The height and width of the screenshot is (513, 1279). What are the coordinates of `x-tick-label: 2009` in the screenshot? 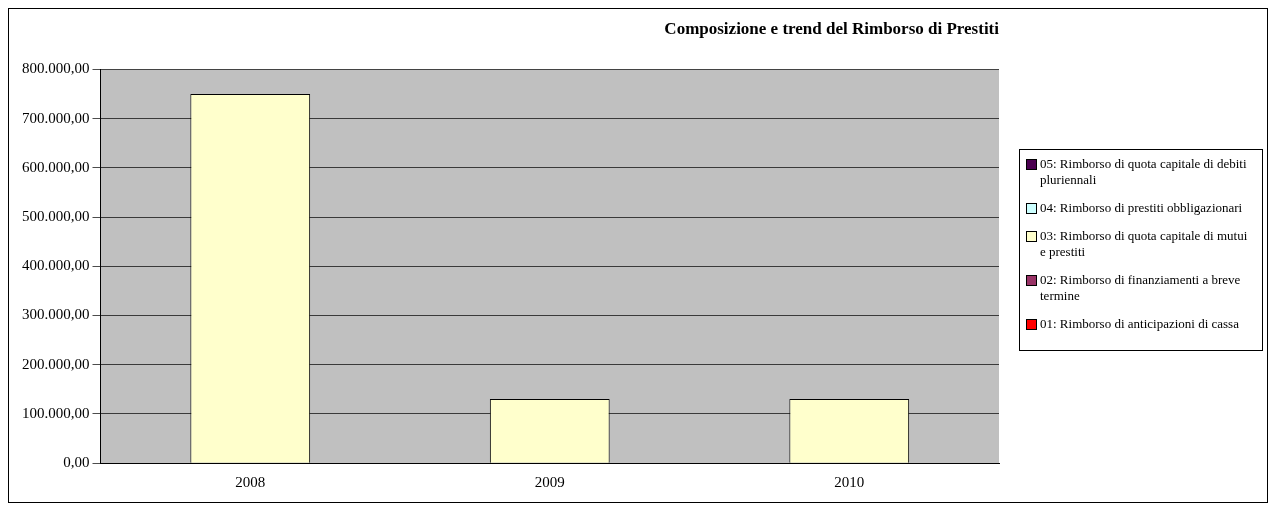 It's located at (549, 481).